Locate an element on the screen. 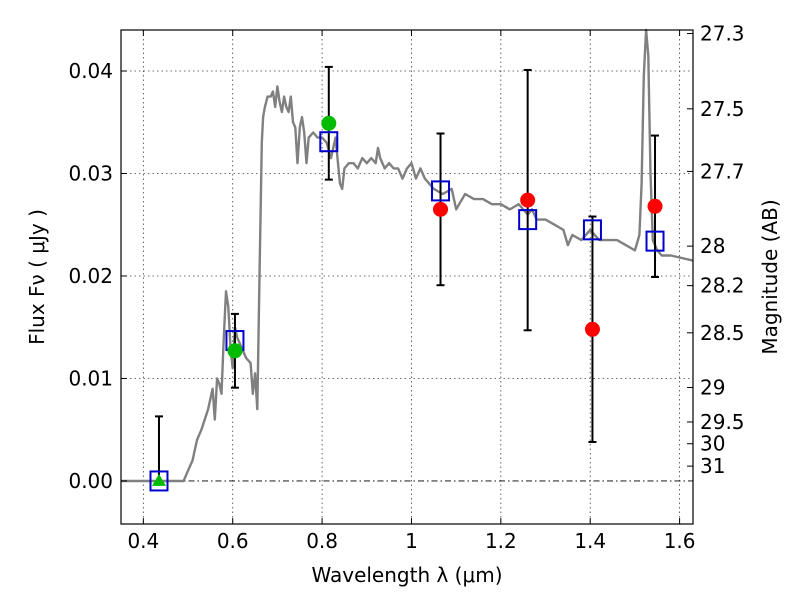 The image size is (800, 600). observed-point-triangle is located at coordinates (158, 479).